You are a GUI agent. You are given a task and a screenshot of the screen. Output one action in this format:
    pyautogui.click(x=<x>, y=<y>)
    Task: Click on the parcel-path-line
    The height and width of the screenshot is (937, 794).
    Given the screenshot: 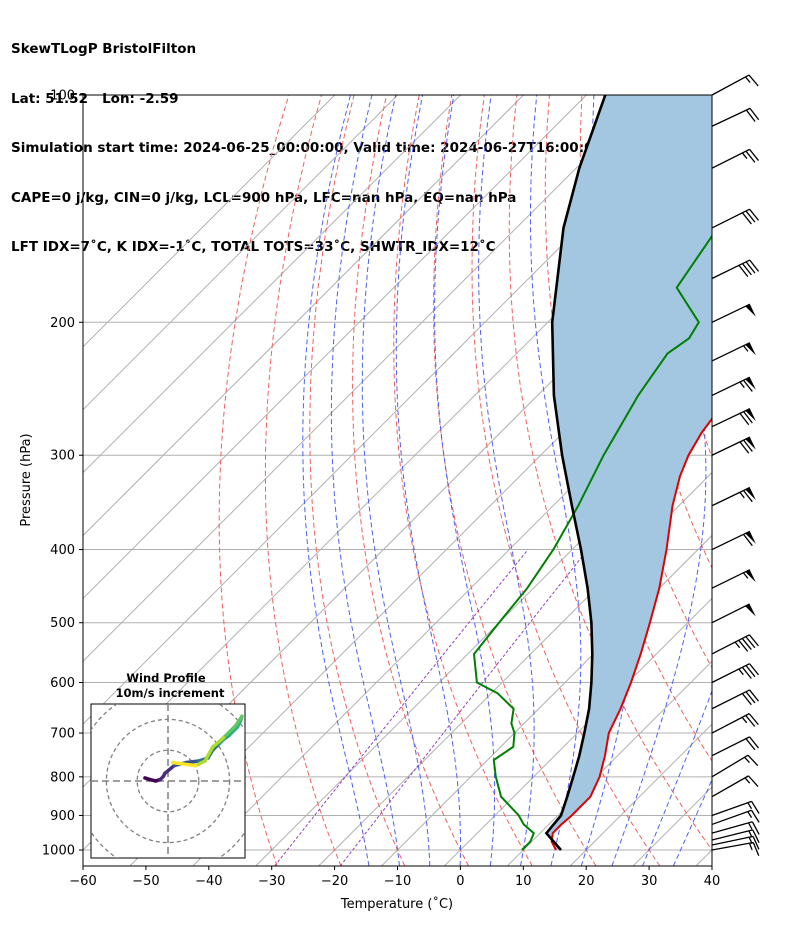 What is the action you would take?
    pyautogui.click(x=575, y=473)
    